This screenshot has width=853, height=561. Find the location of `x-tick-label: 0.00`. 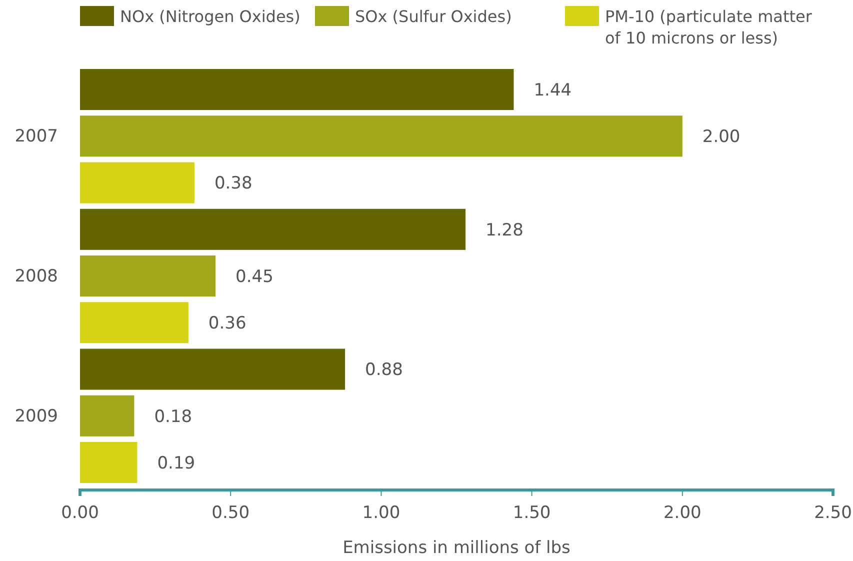

x-tick-label: 0.00 is located at coordinates (80, 513).